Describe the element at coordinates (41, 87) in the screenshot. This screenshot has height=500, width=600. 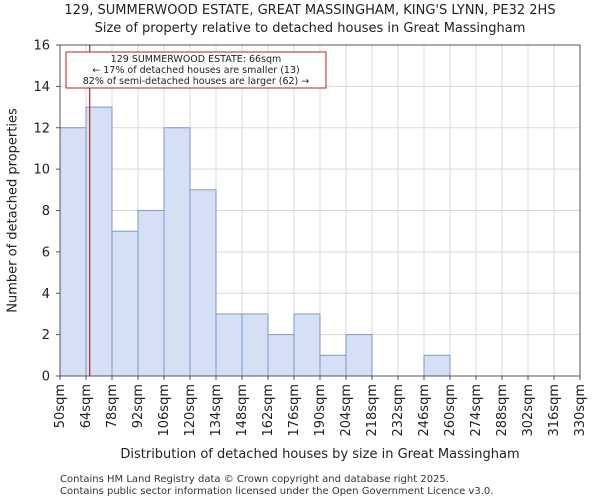
I see `y-tick-label-14: 14` at that location.